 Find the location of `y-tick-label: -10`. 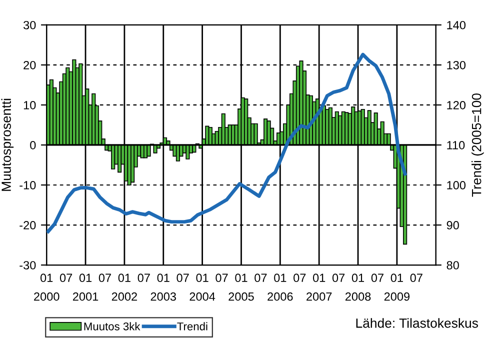

y-tick-label: -10 is located at coordinates (28, 185).